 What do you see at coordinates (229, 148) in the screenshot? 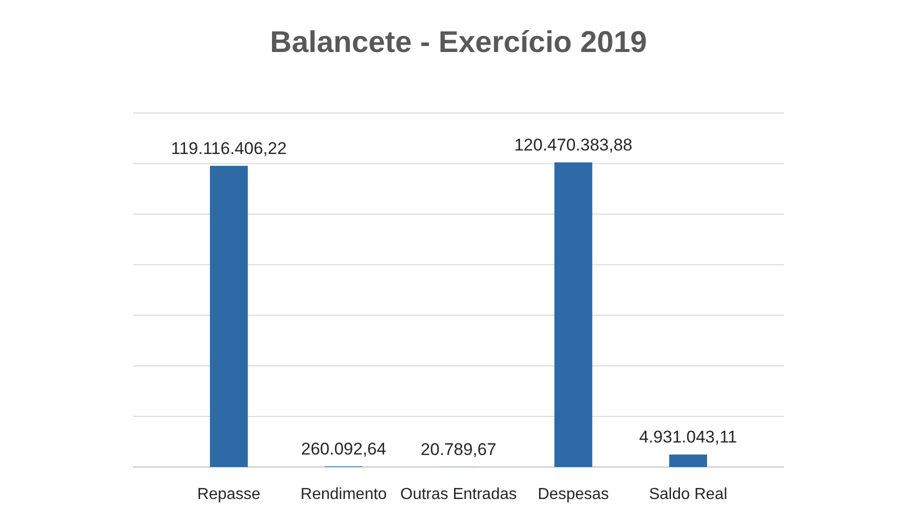
I see `data-label: 119.116.406,22` at bounding box center [229, 148].